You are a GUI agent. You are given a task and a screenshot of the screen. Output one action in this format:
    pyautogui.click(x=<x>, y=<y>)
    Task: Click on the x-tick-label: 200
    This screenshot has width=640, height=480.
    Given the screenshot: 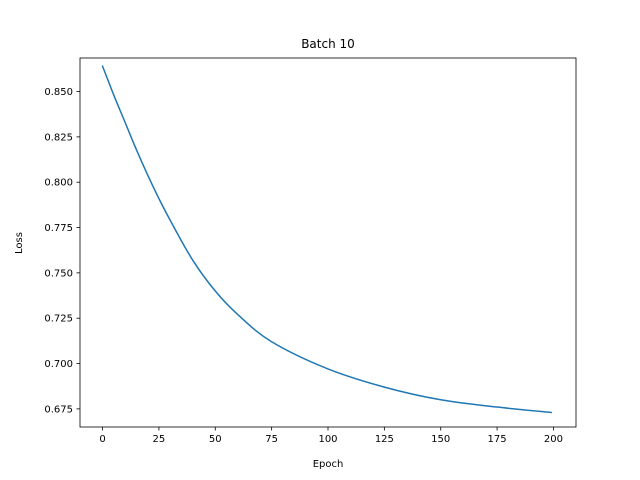 What is the action you would take?
    pyautogui.click(x=553, y=439)
    